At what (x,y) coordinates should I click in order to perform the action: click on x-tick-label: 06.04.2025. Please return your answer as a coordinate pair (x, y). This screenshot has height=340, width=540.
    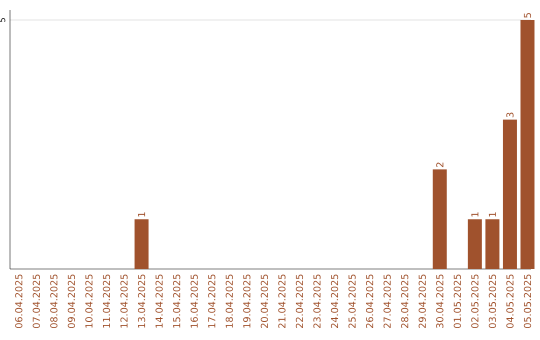
    Looking at the image, I should click on (18, 301).